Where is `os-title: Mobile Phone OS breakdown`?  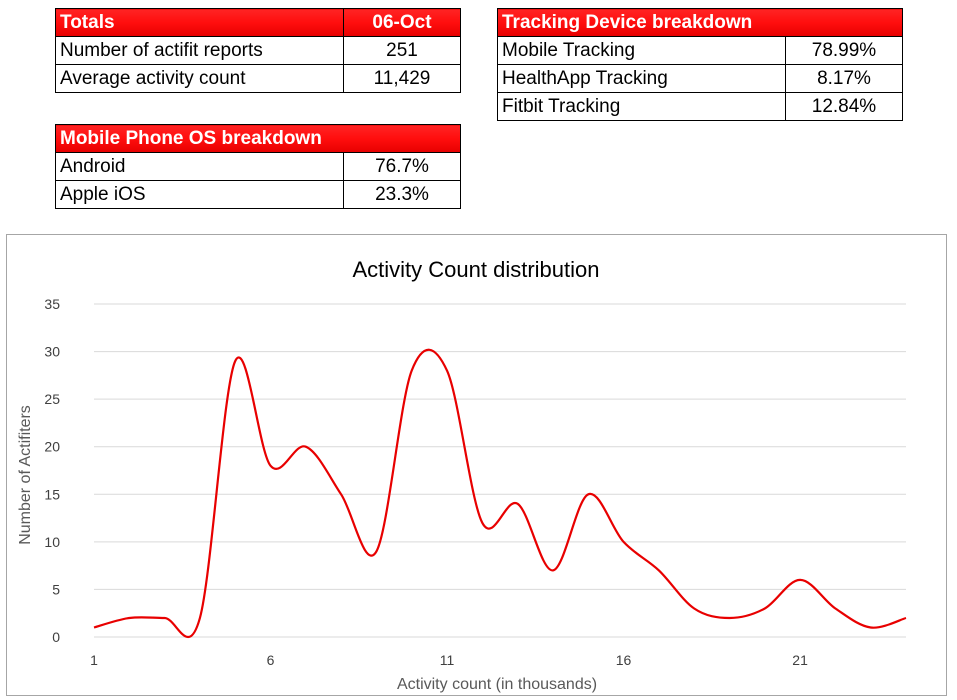
os-title: Mobile Phone OS breakdown is located at coordinates (258, 138).